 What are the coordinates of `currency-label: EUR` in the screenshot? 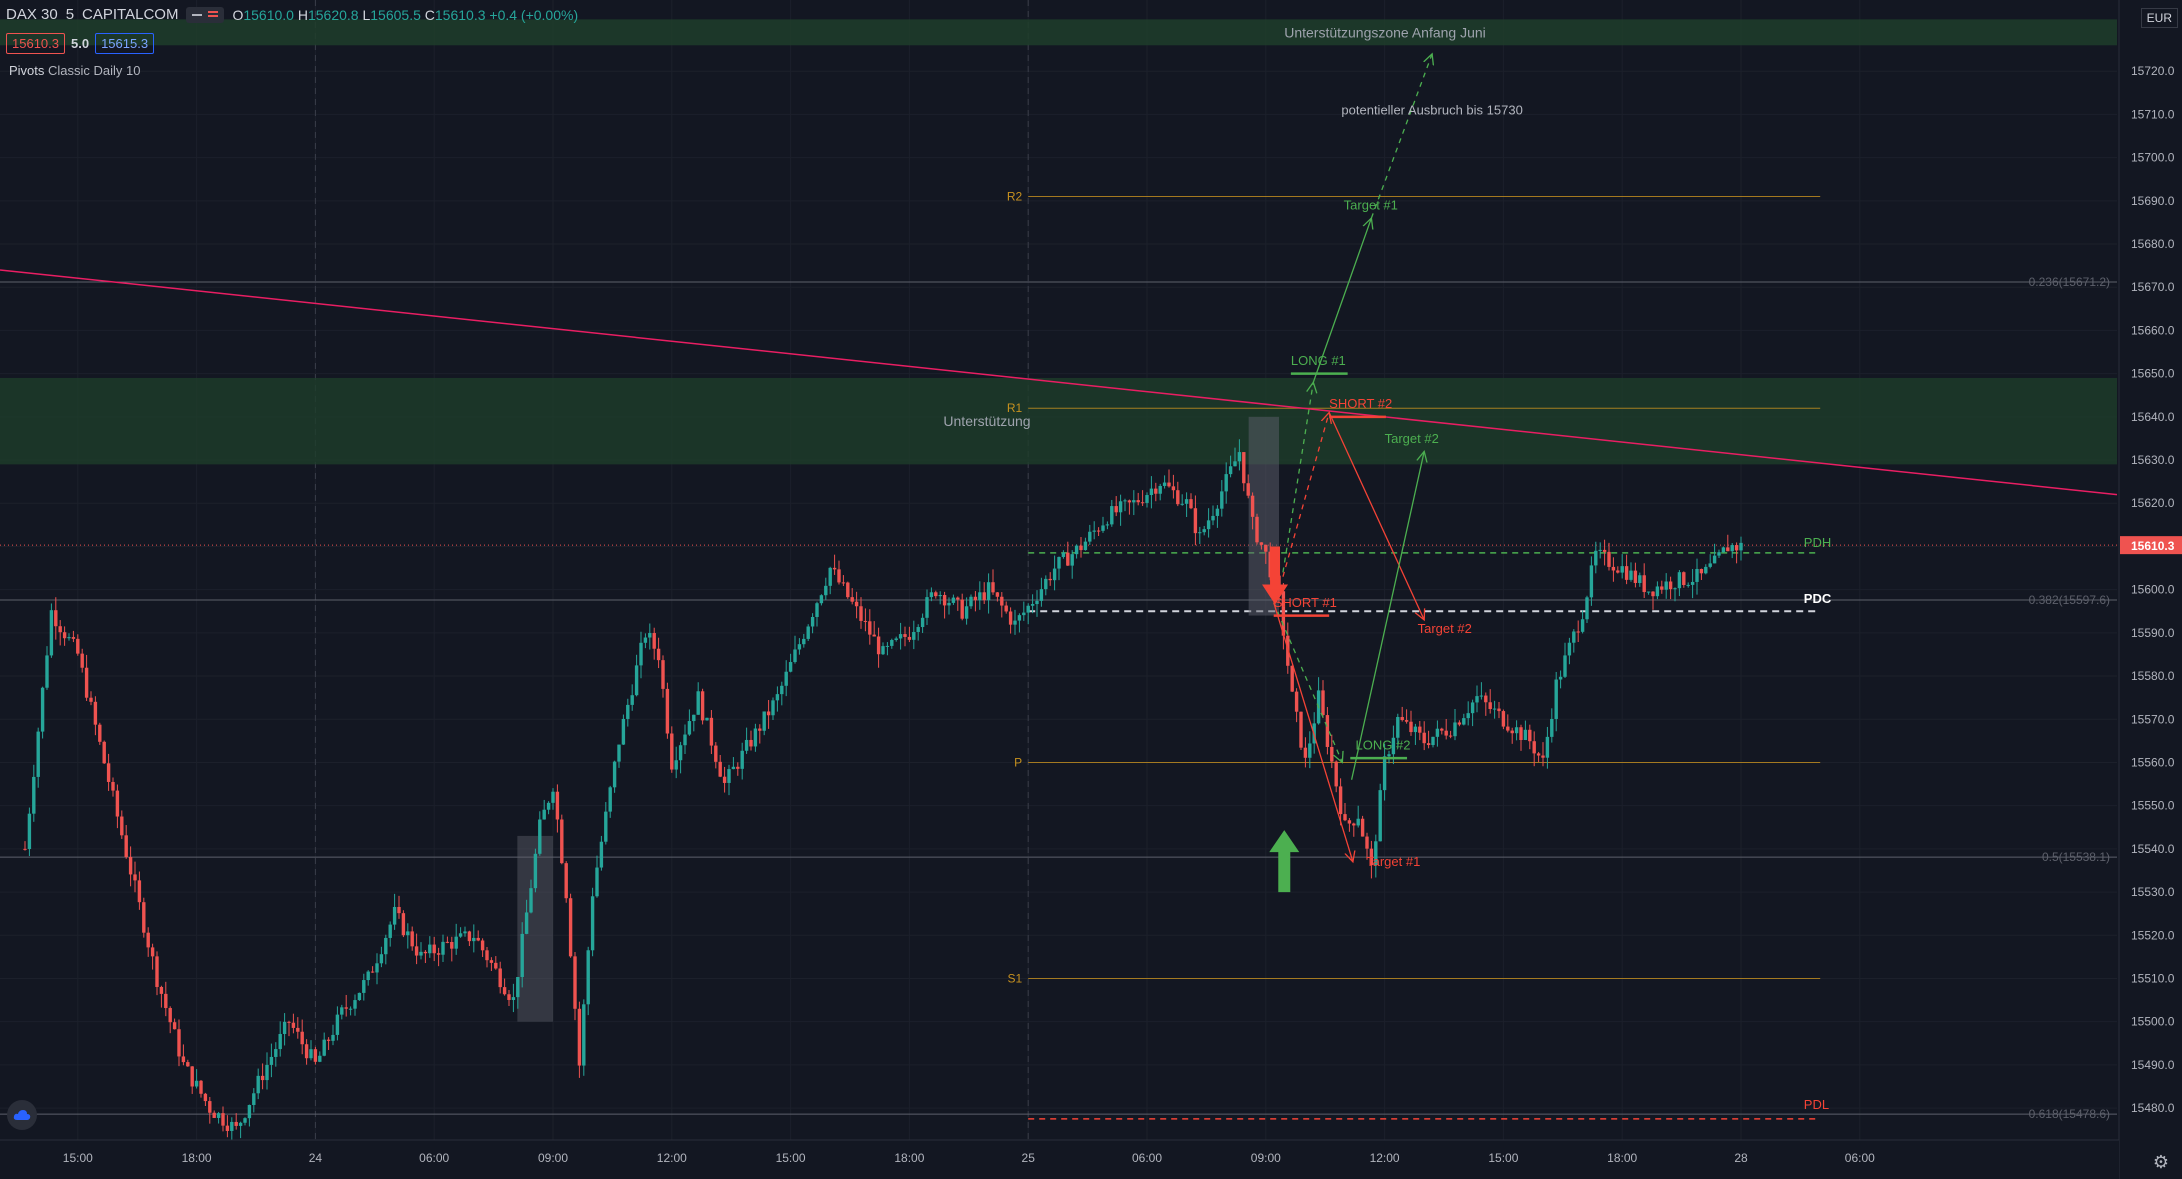 It's located at (2159, 18).